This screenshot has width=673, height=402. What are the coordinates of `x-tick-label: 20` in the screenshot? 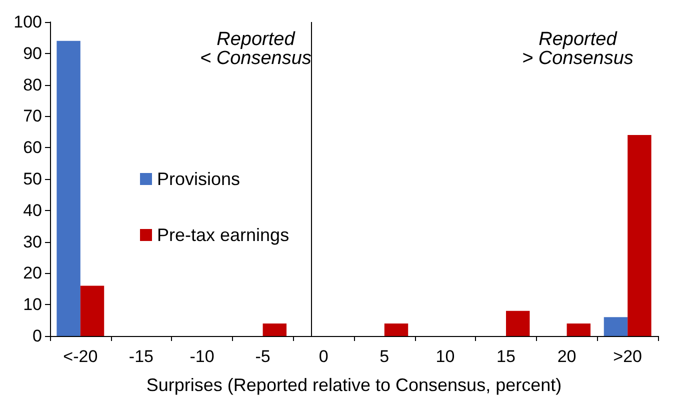 It's located at (566, 356).